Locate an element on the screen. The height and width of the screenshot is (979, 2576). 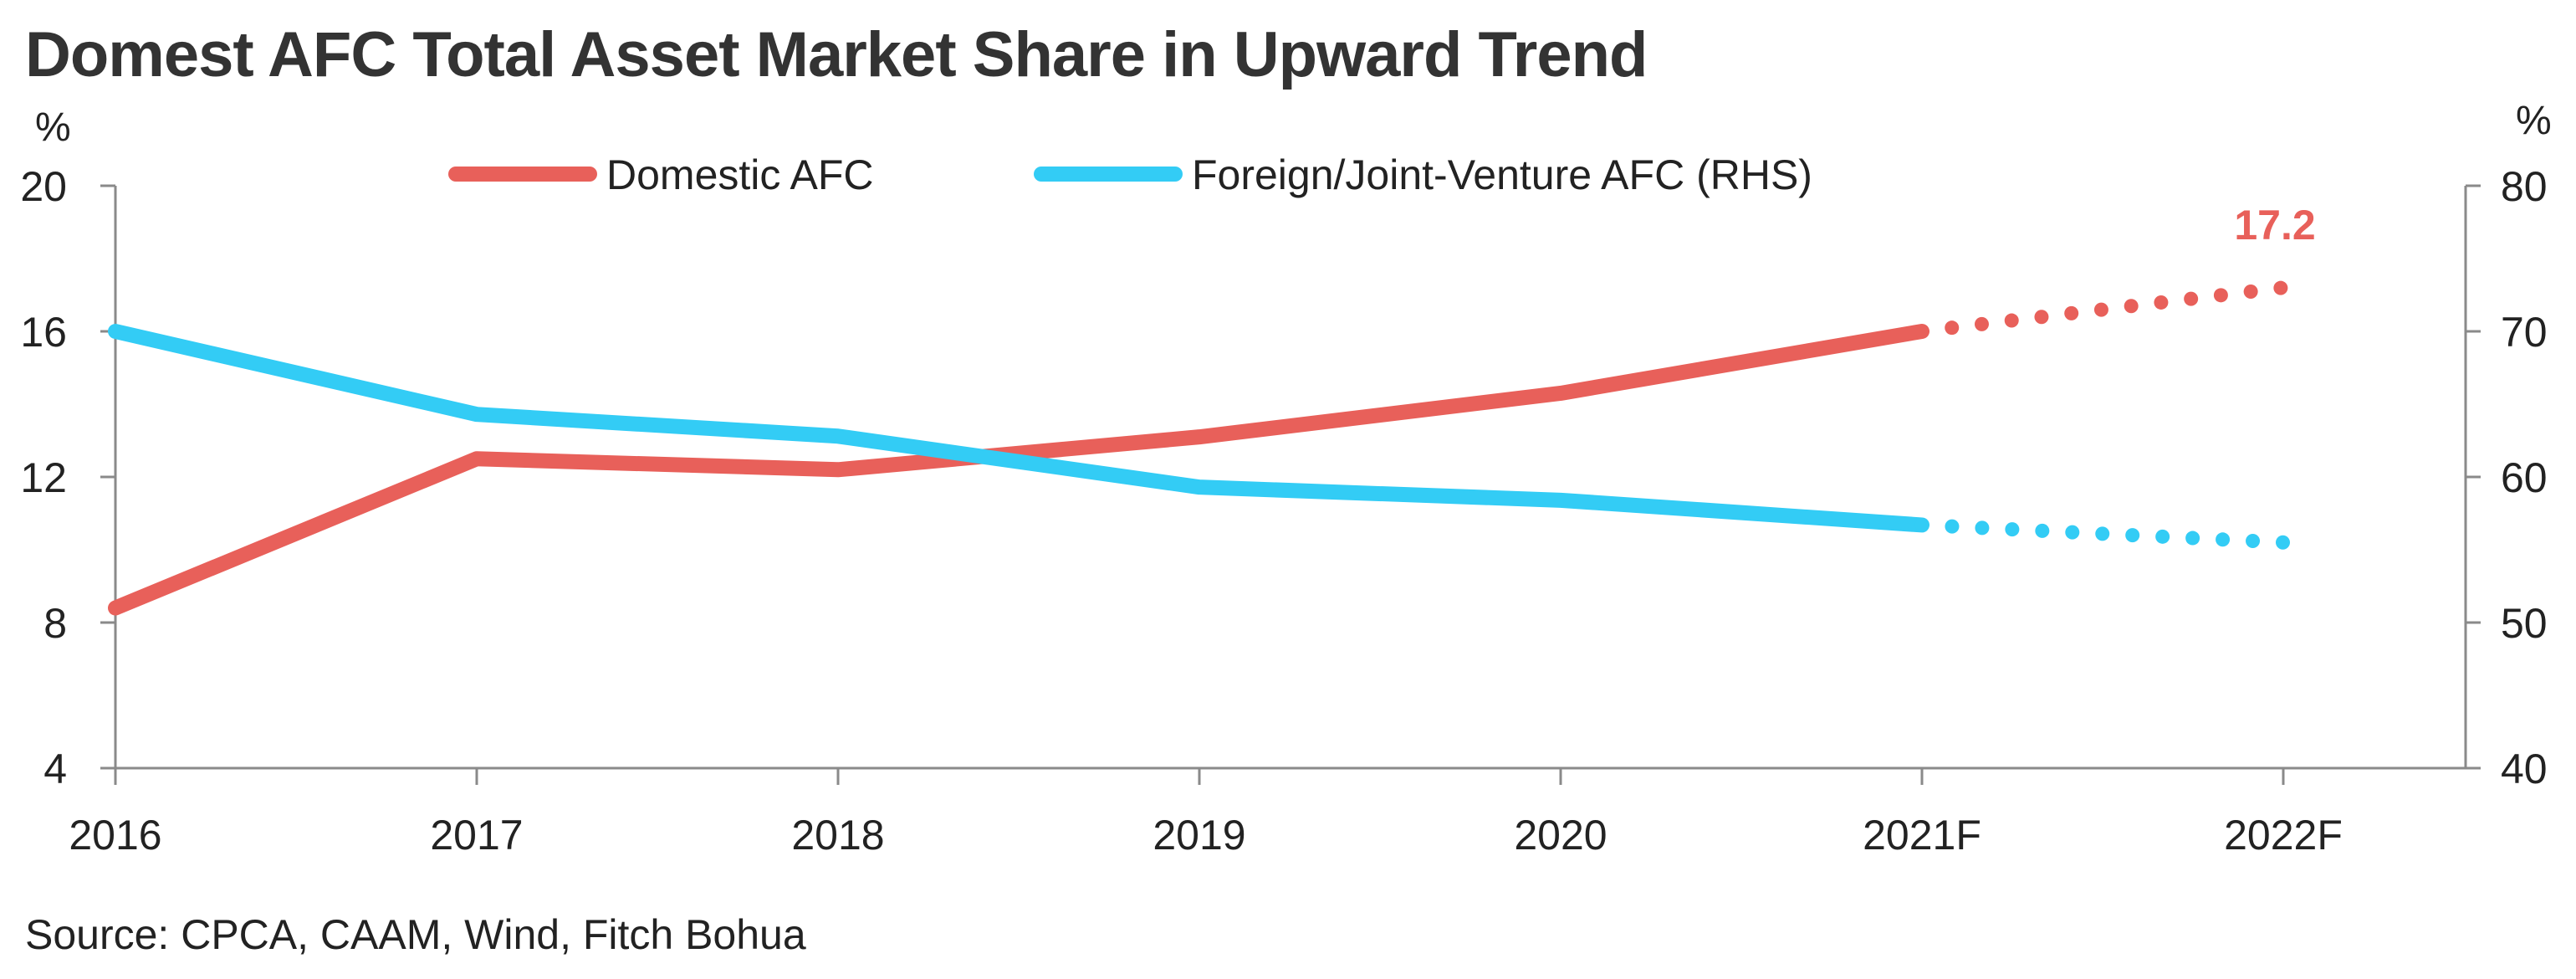
left-axis-tick-label: 12 is located at coordinates (43, 477).